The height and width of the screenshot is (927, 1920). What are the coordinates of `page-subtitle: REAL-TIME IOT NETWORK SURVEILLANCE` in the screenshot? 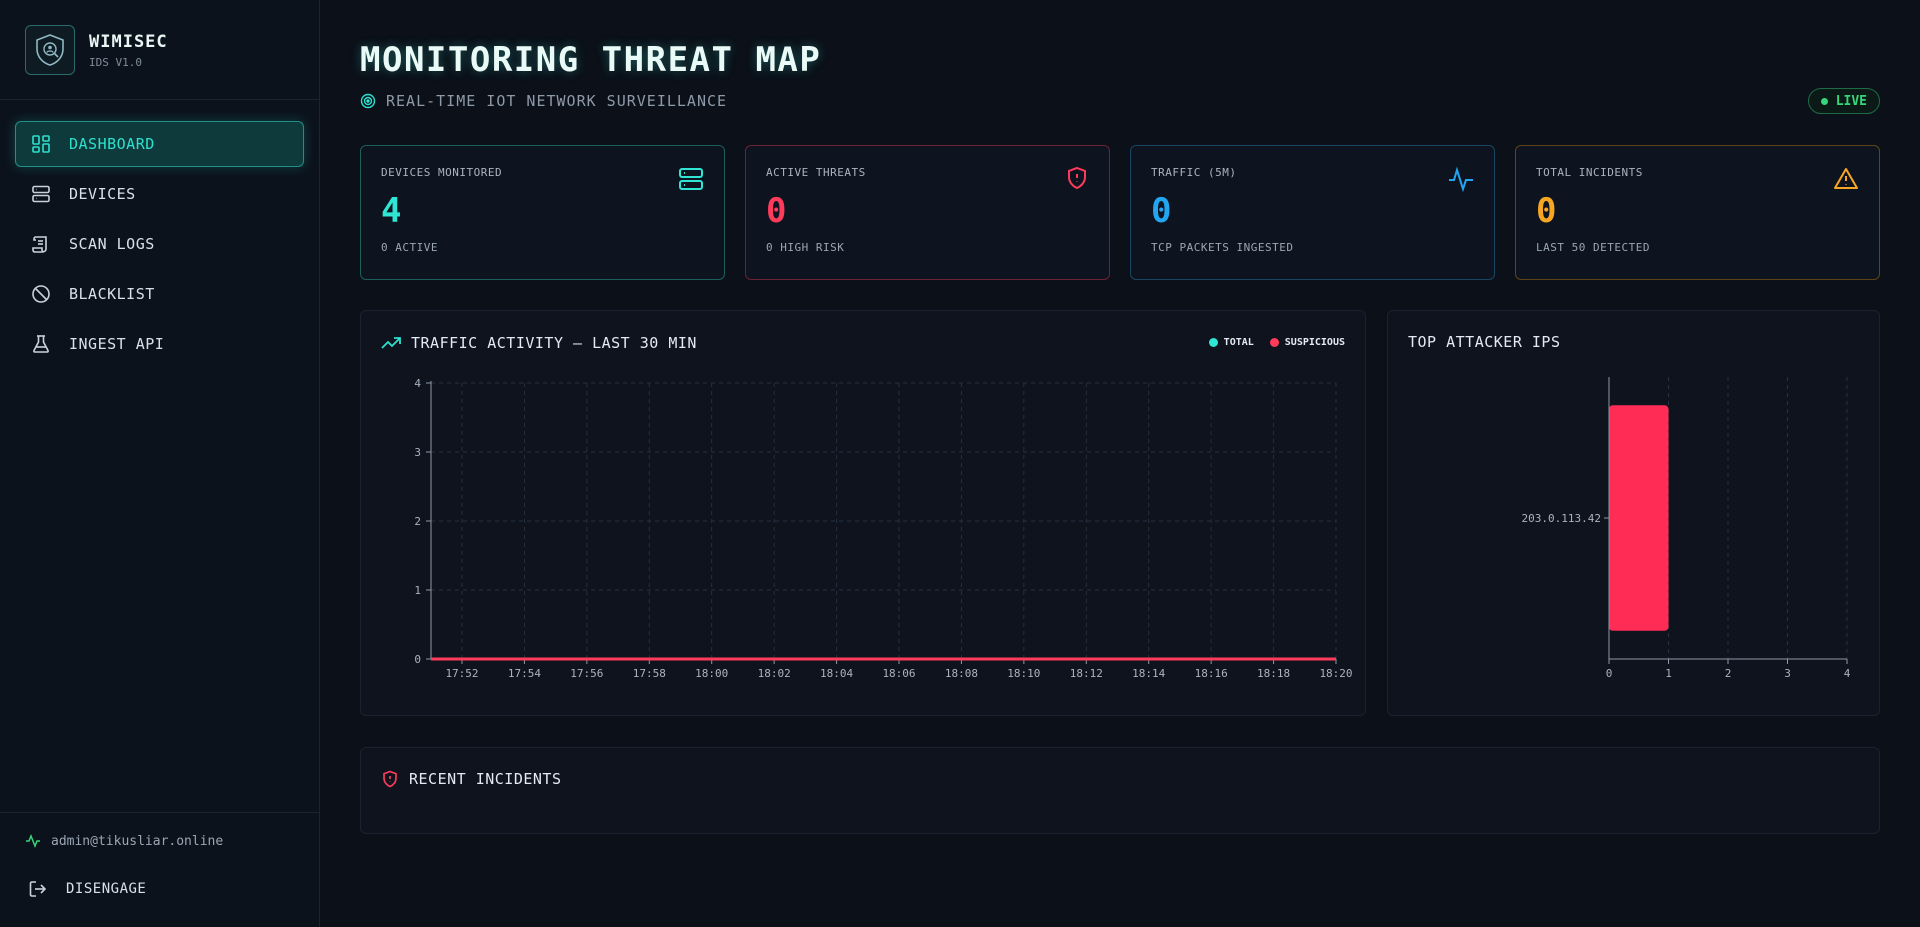 It's located at (543, 101).